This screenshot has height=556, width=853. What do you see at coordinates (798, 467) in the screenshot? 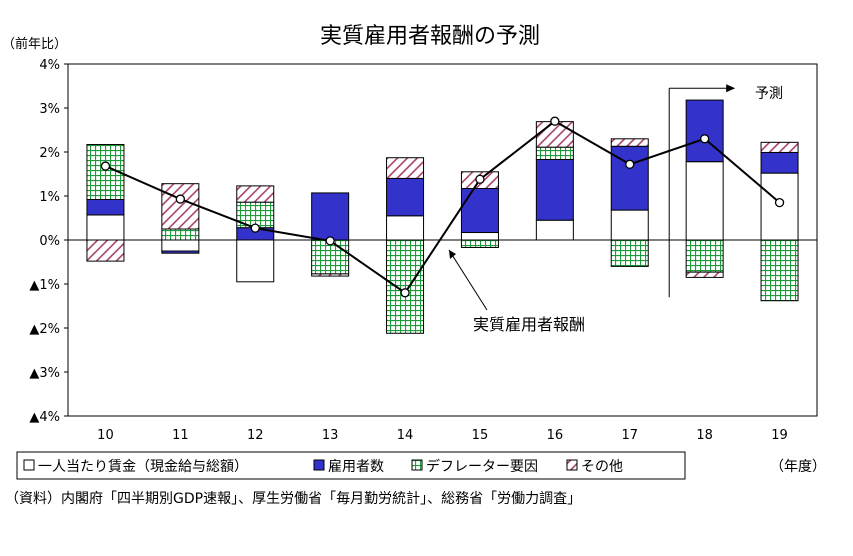
I see `x-axis-unit-label: （年度）` at bounding box center [798, 467].